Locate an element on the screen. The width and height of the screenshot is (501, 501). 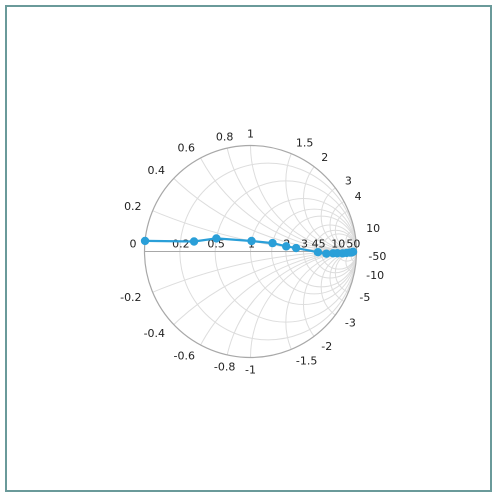
resistance-tick-label: 50 is located at coordinates (353, 244).